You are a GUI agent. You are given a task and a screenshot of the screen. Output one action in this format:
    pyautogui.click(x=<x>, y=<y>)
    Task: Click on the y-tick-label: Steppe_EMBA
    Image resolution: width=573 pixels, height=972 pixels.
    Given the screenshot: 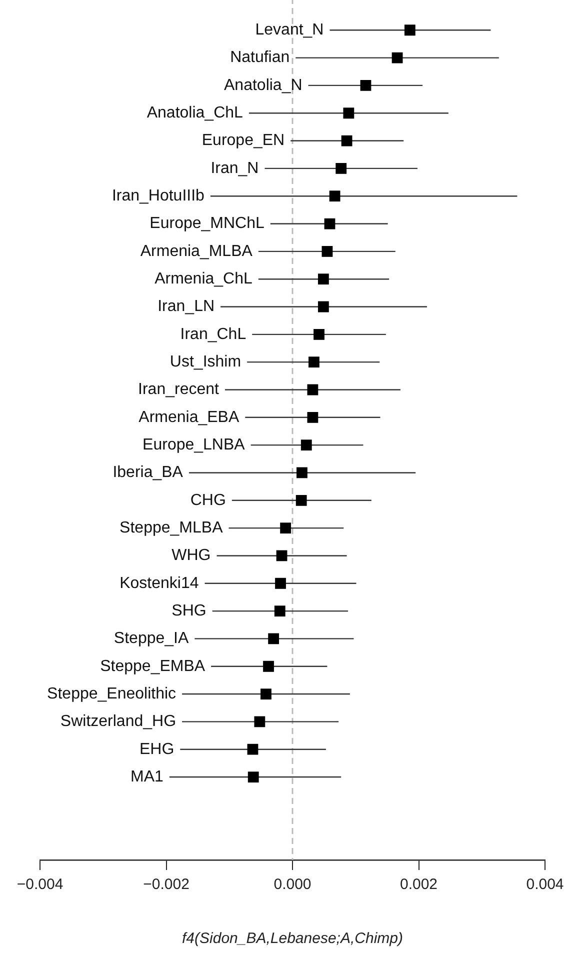 What is the action you would take?
    pyautogui.click(x=153, y=666)
    